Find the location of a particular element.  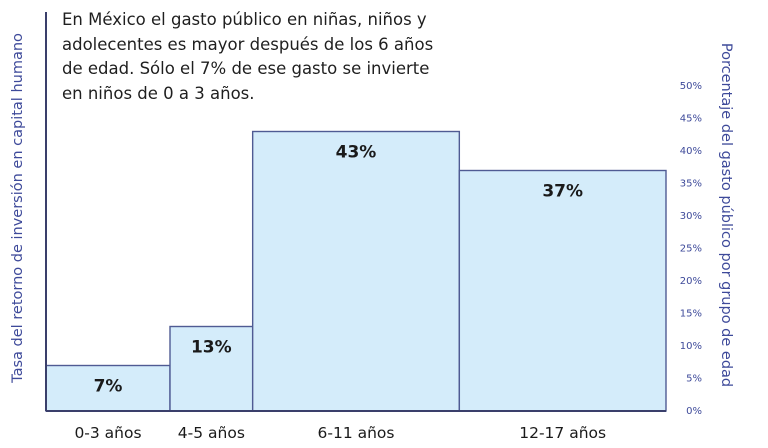

right-tick-label: 40% is located at coordinates (691, 151).